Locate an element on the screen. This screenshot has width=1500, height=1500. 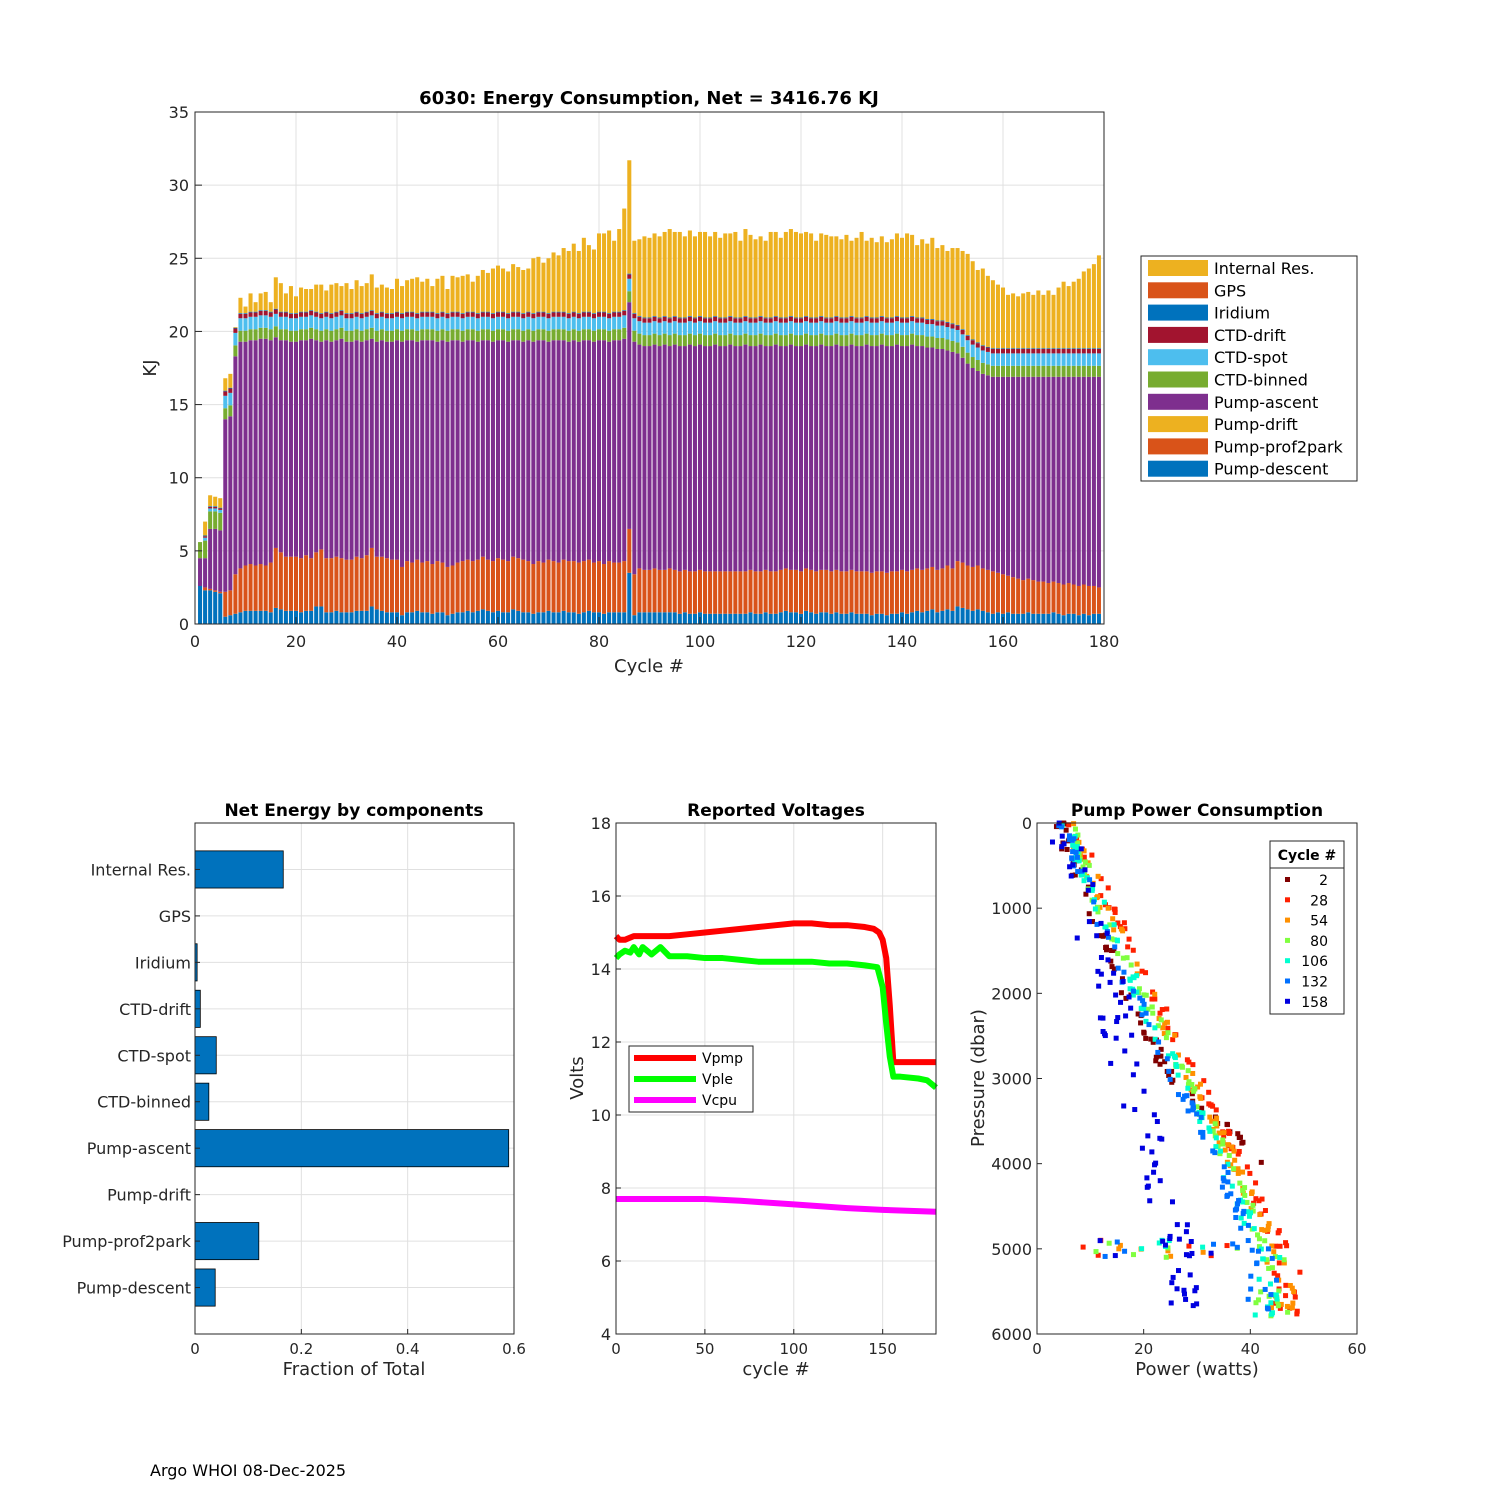
energy-legend-label: Iridium is located at coordinates (1242, 313).